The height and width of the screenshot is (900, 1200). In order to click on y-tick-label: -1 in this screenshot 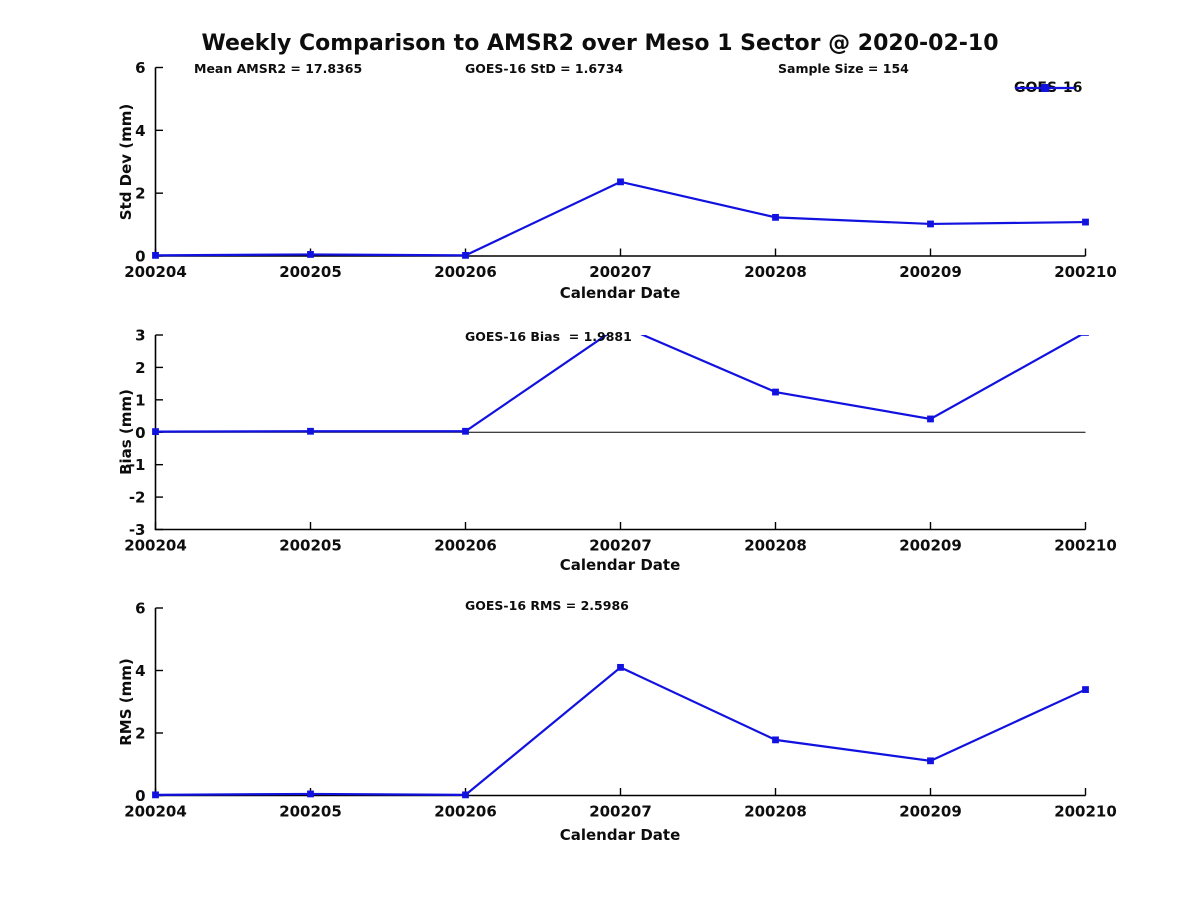, I will do `click(137, 465)`.